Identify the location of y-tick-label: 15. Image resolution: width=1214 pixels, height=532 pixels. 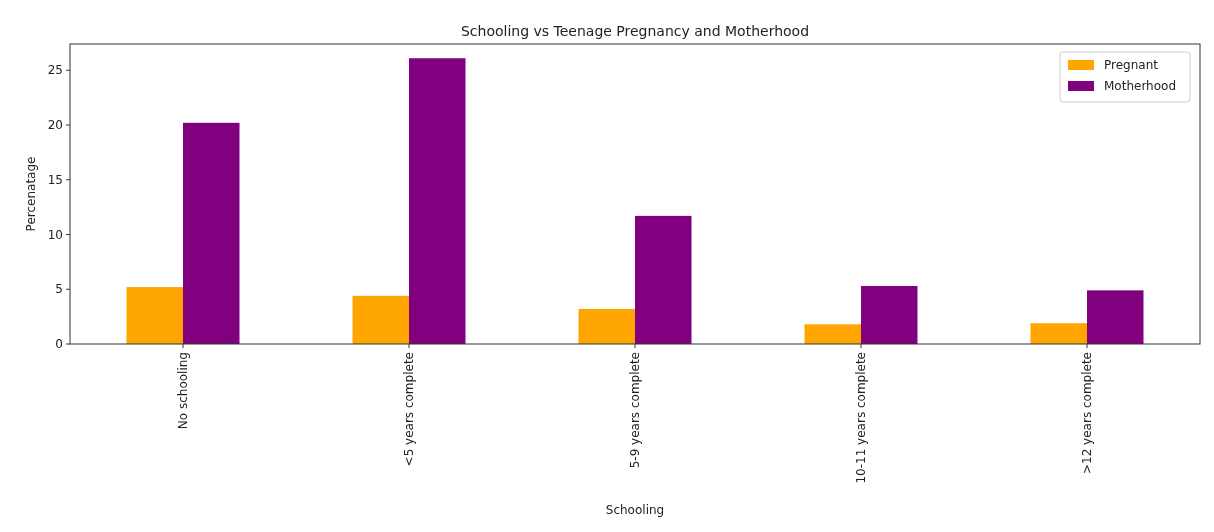
(55, 179).